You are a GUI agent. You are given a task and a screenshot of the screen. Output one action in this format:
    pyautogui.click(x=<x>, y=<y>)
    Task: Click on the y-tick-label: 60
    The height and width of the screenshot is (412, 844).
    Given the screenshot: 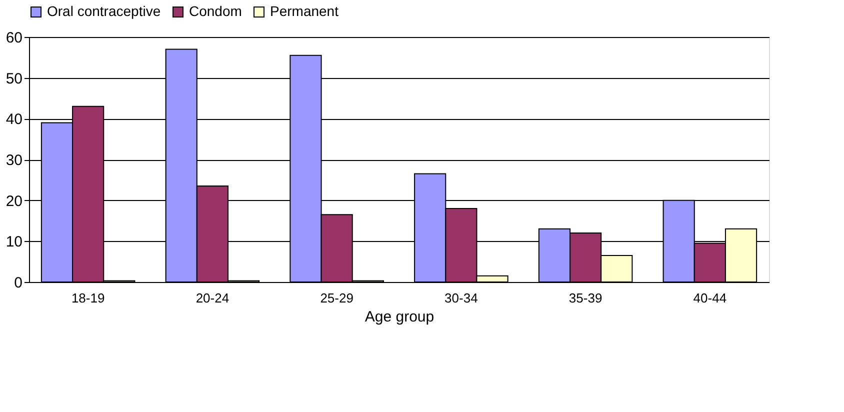 What is the action you would take?
    pyautogui.click(x=14, y=38)
    